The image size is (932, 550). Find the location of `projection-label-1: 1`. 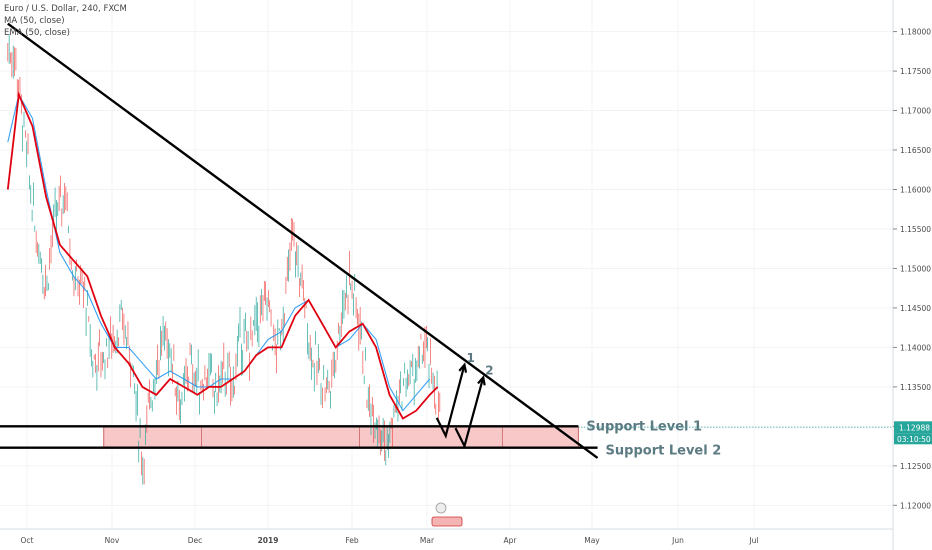

projection-label-1: 1 is located at coordinates (470, 358).